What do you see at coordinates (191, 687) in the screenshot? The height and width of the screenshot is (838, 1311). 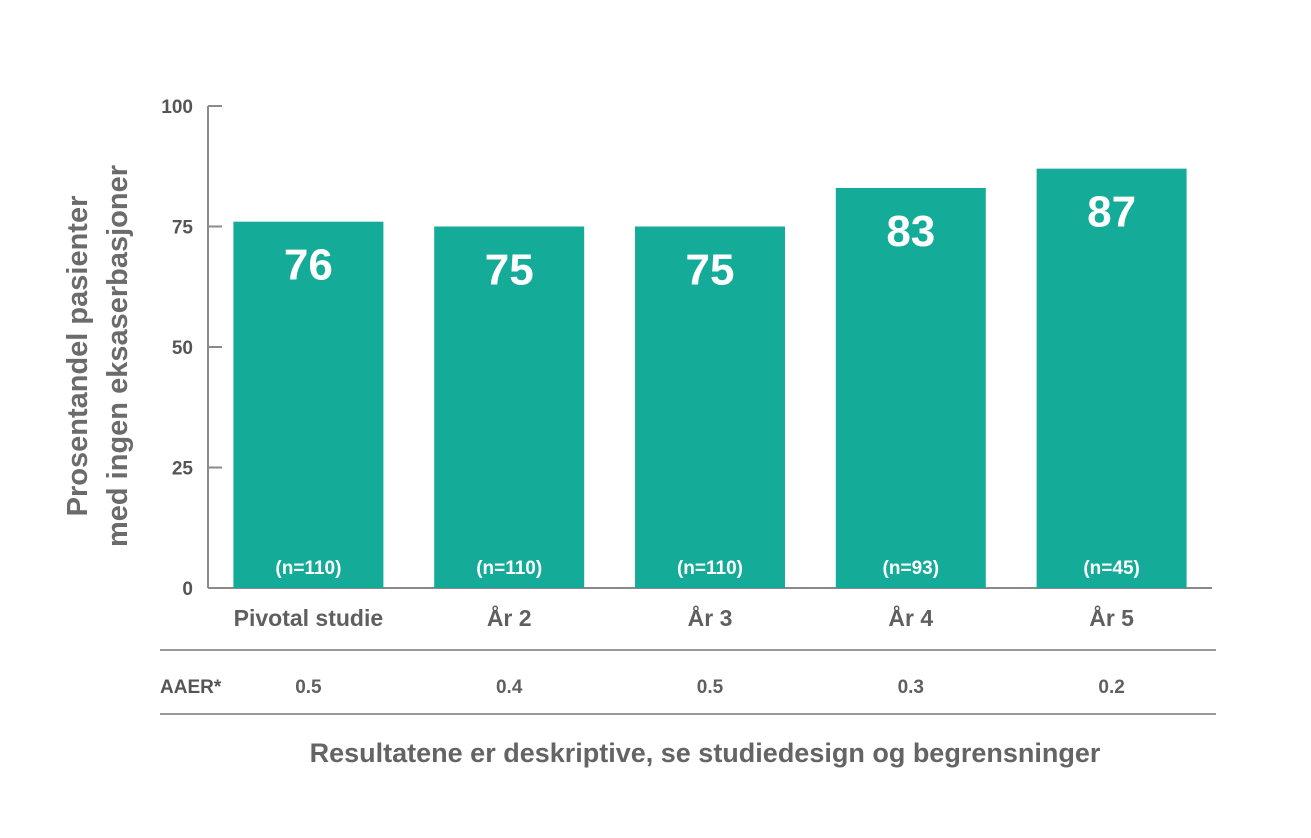 I see `aaer-row-label: AAER*` at bounding box center [191, 687].